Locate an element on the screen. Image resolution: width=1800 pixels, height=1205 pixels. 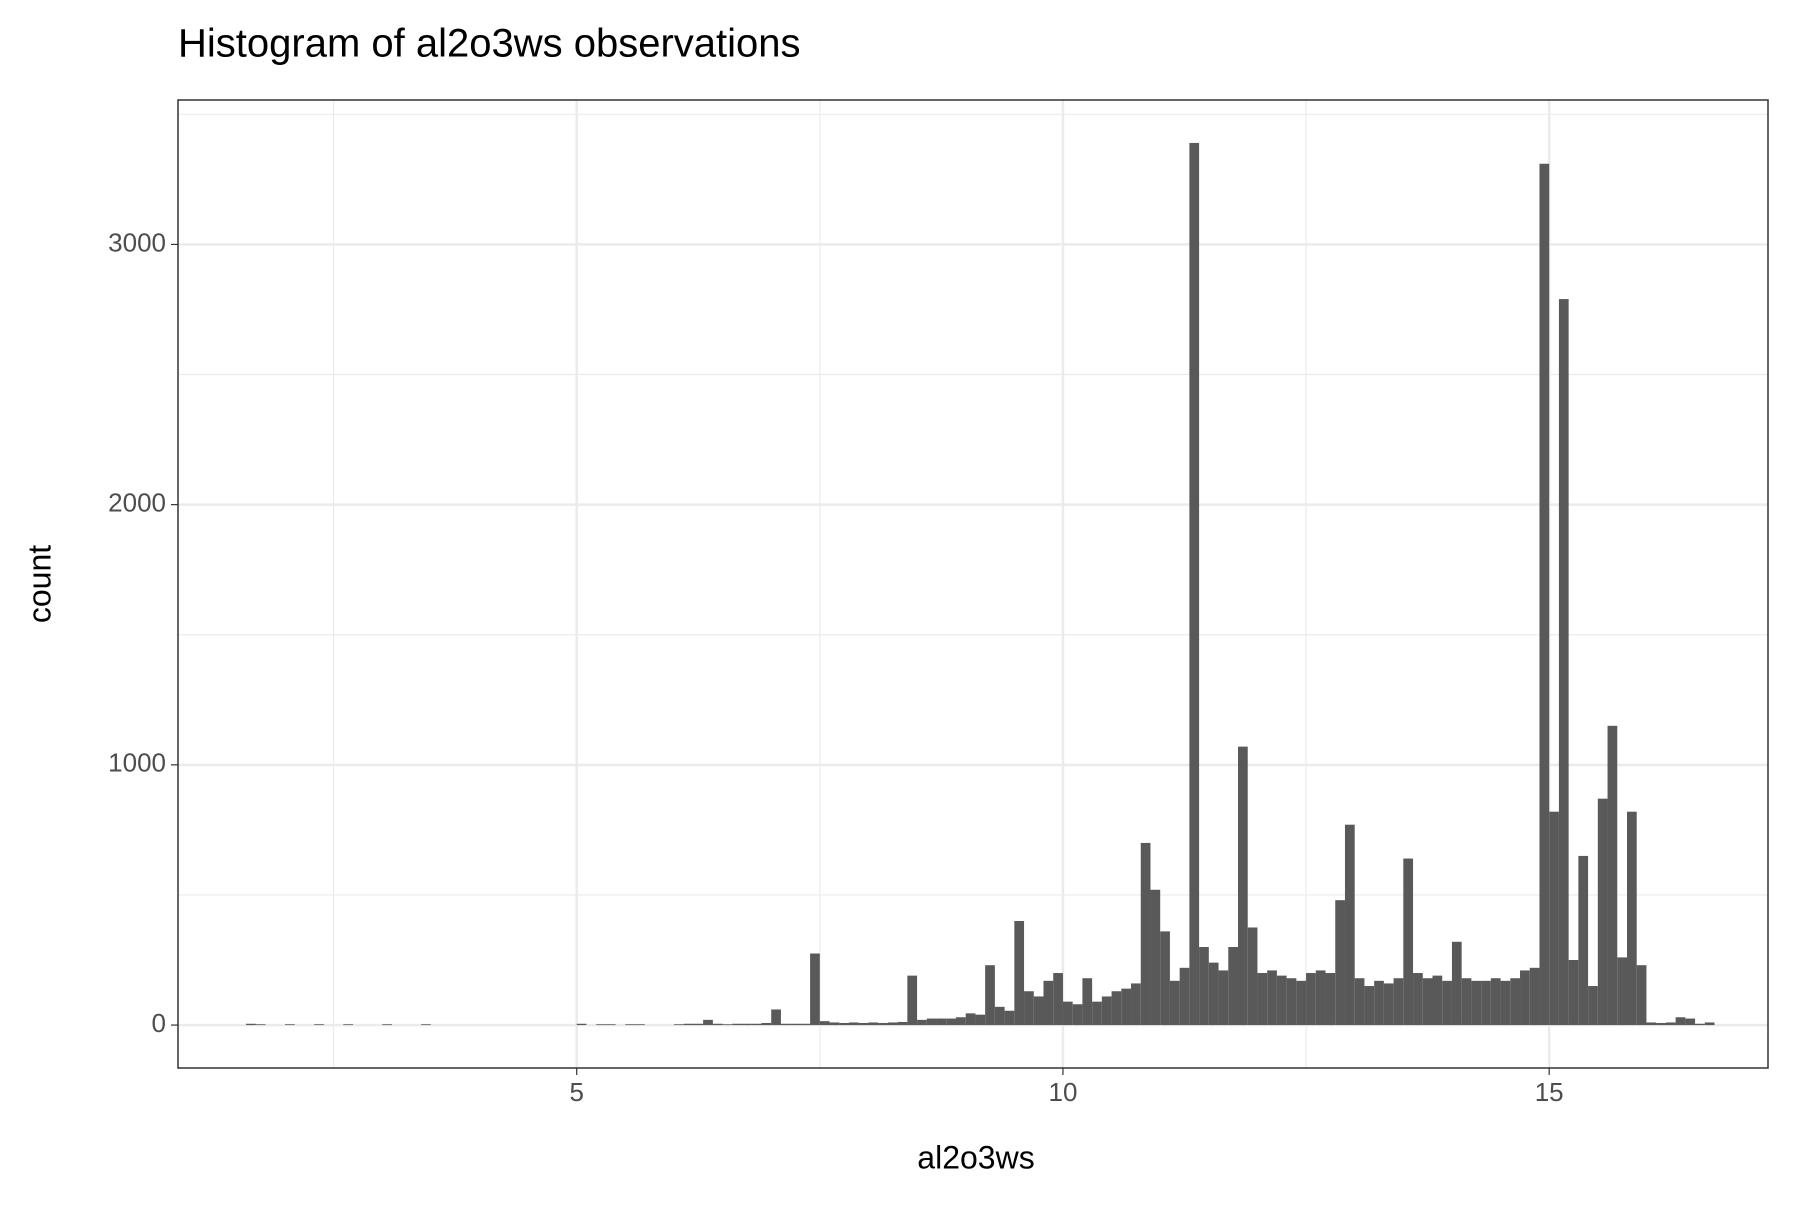
x-axis-label: al2o3ws is located at coordinates (975, 1157).